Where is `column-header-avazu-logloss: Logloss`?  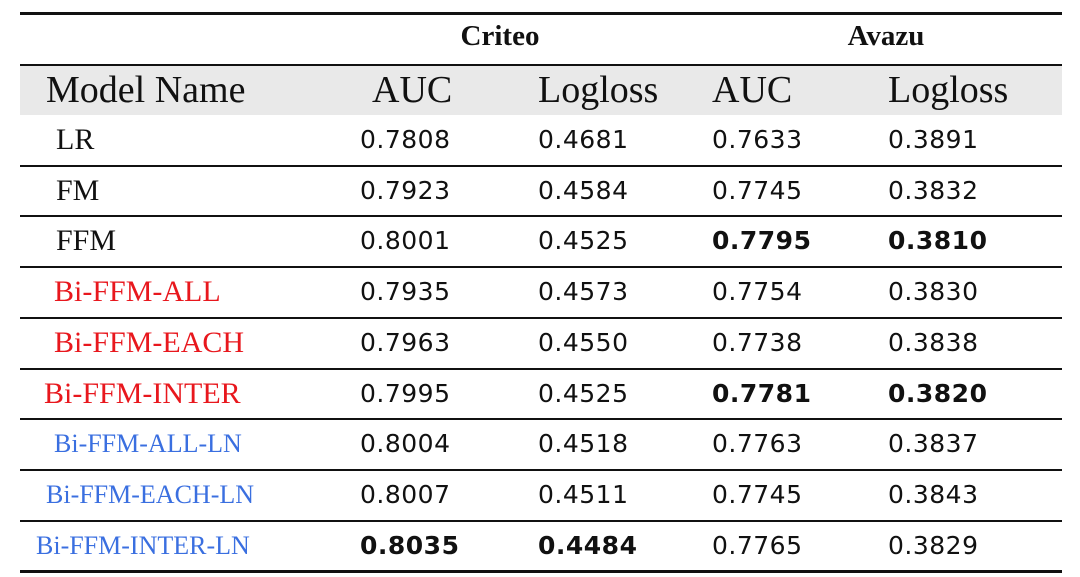 column-header-avazu-logloss: Logloss is located at coordinates (948, 90).